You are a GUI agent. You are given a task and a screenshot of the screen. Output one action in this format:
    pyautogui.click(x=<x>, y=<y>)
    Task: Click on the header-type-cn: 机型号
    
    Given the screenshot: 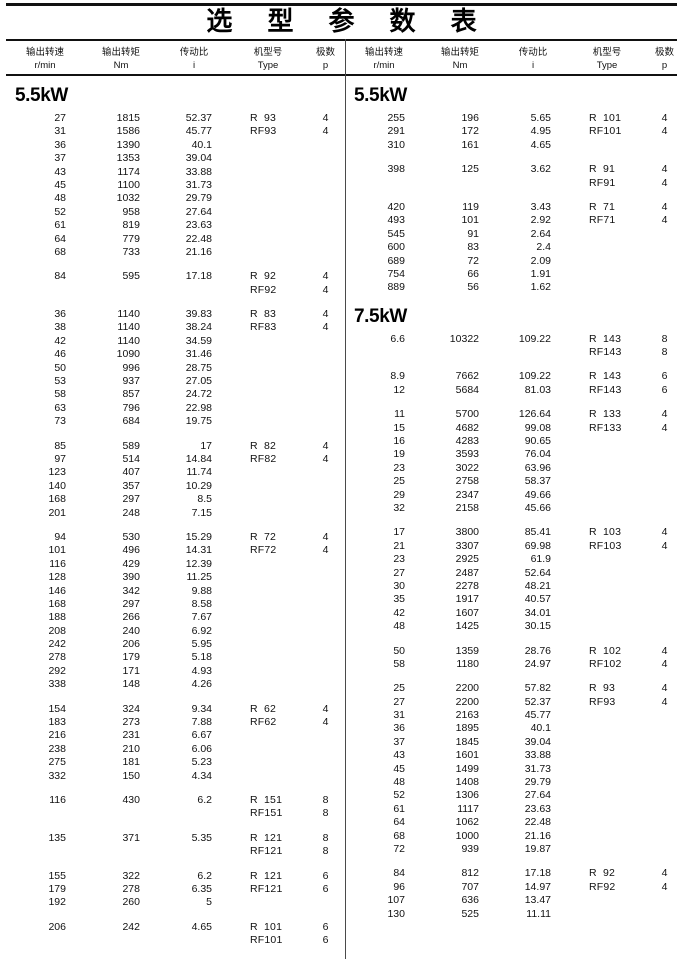 What is the action you would take?
    pyautogui.click(x=268, y=52)
    